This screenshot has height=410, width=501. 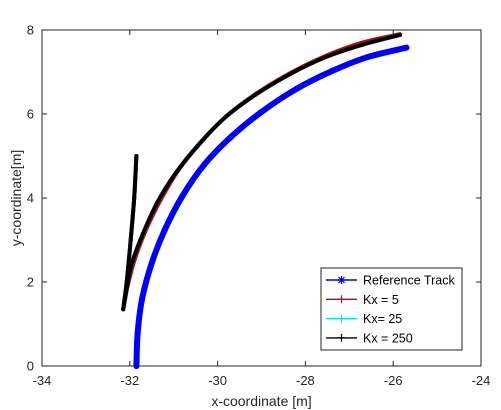 What do you see at coordinates (30, 282) in the screenshot?
I see `y-tick-label: 2` at bounding box center [30, 282].